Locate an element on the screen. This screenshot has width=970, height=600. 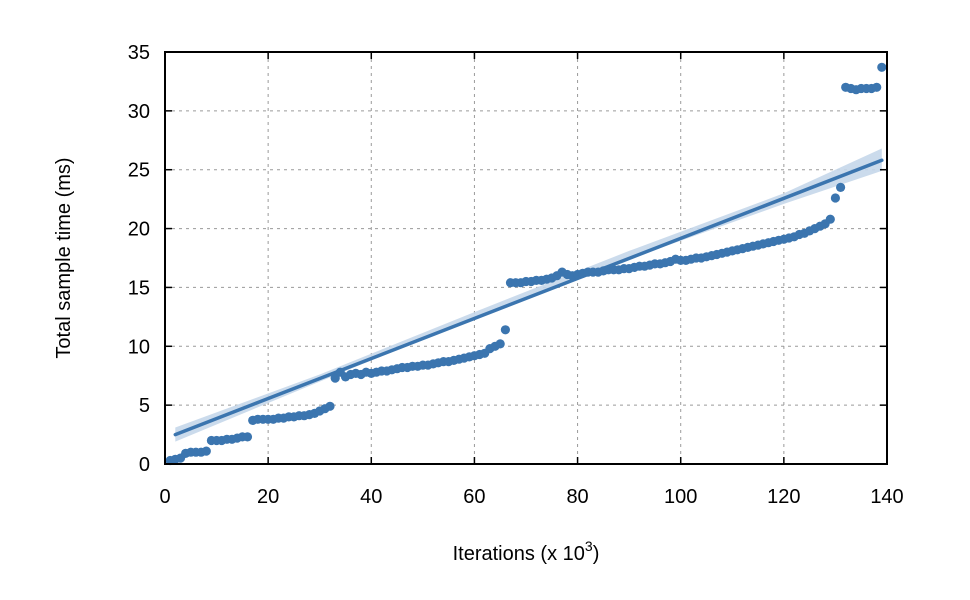
y-tick-label: 20 is located at coordinates (139, 230).